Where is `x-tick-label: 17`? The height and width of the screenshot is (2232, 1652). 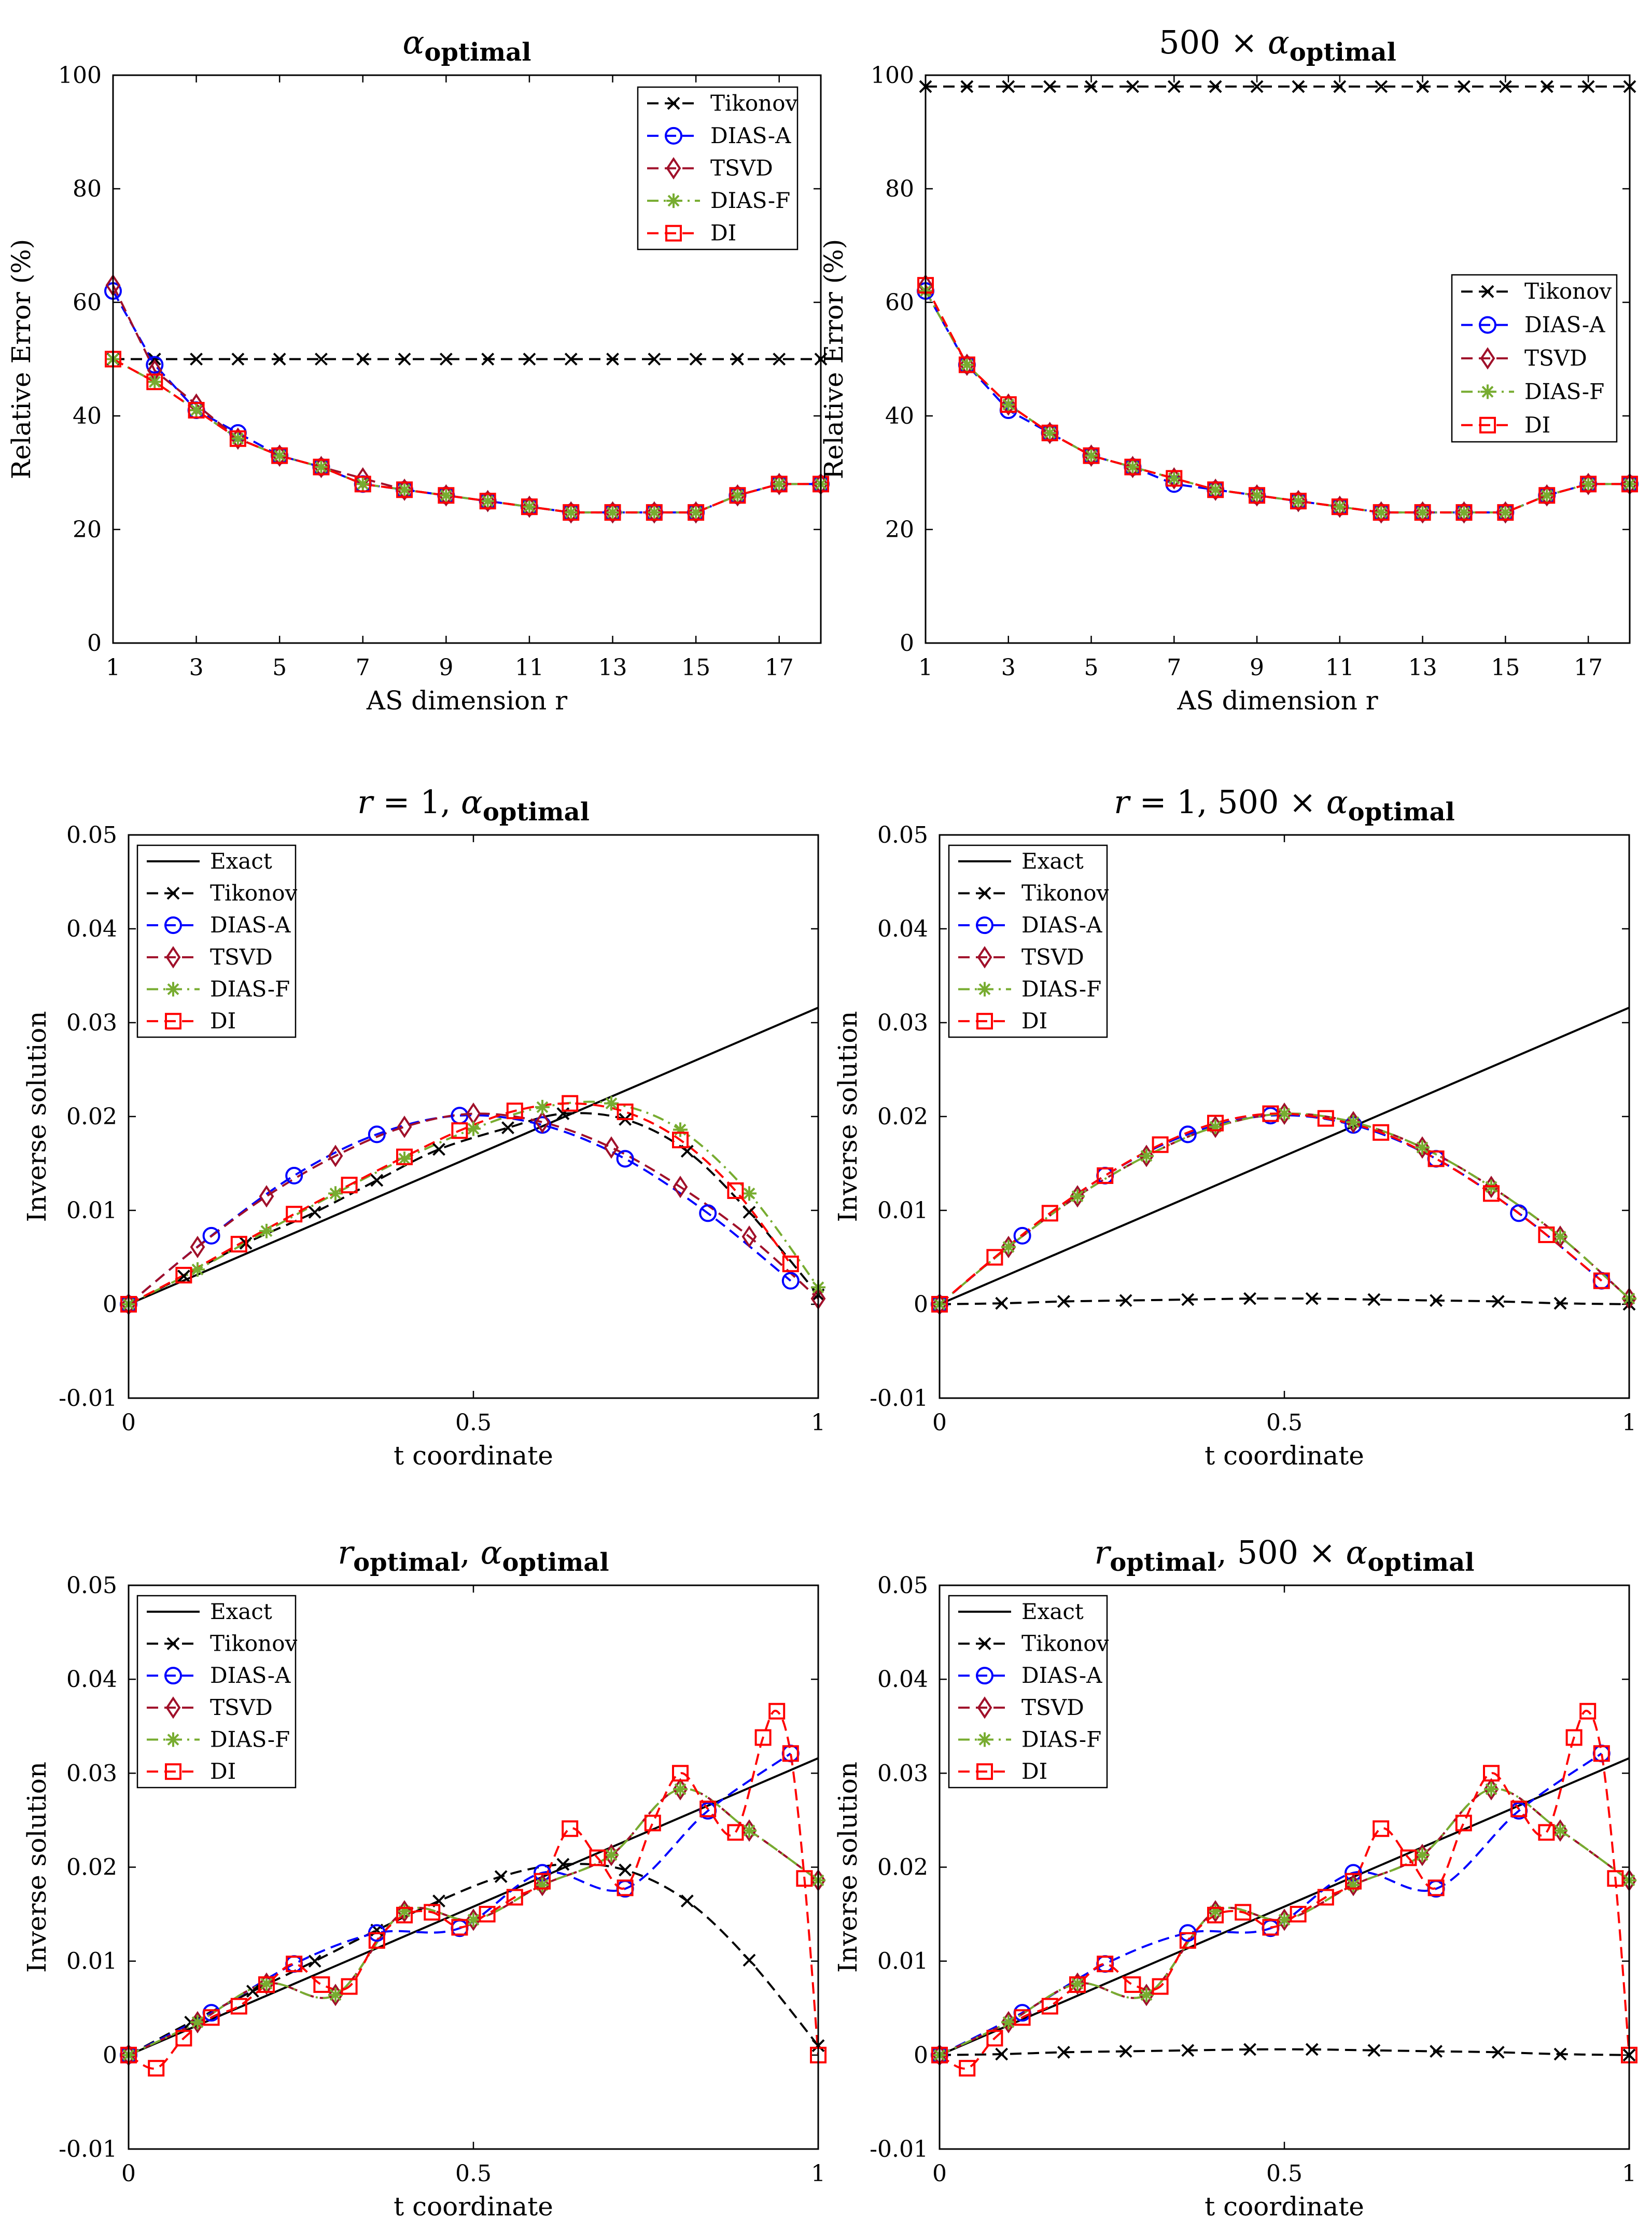 x-tick-label: 17 is located at coordinates (779, 667).